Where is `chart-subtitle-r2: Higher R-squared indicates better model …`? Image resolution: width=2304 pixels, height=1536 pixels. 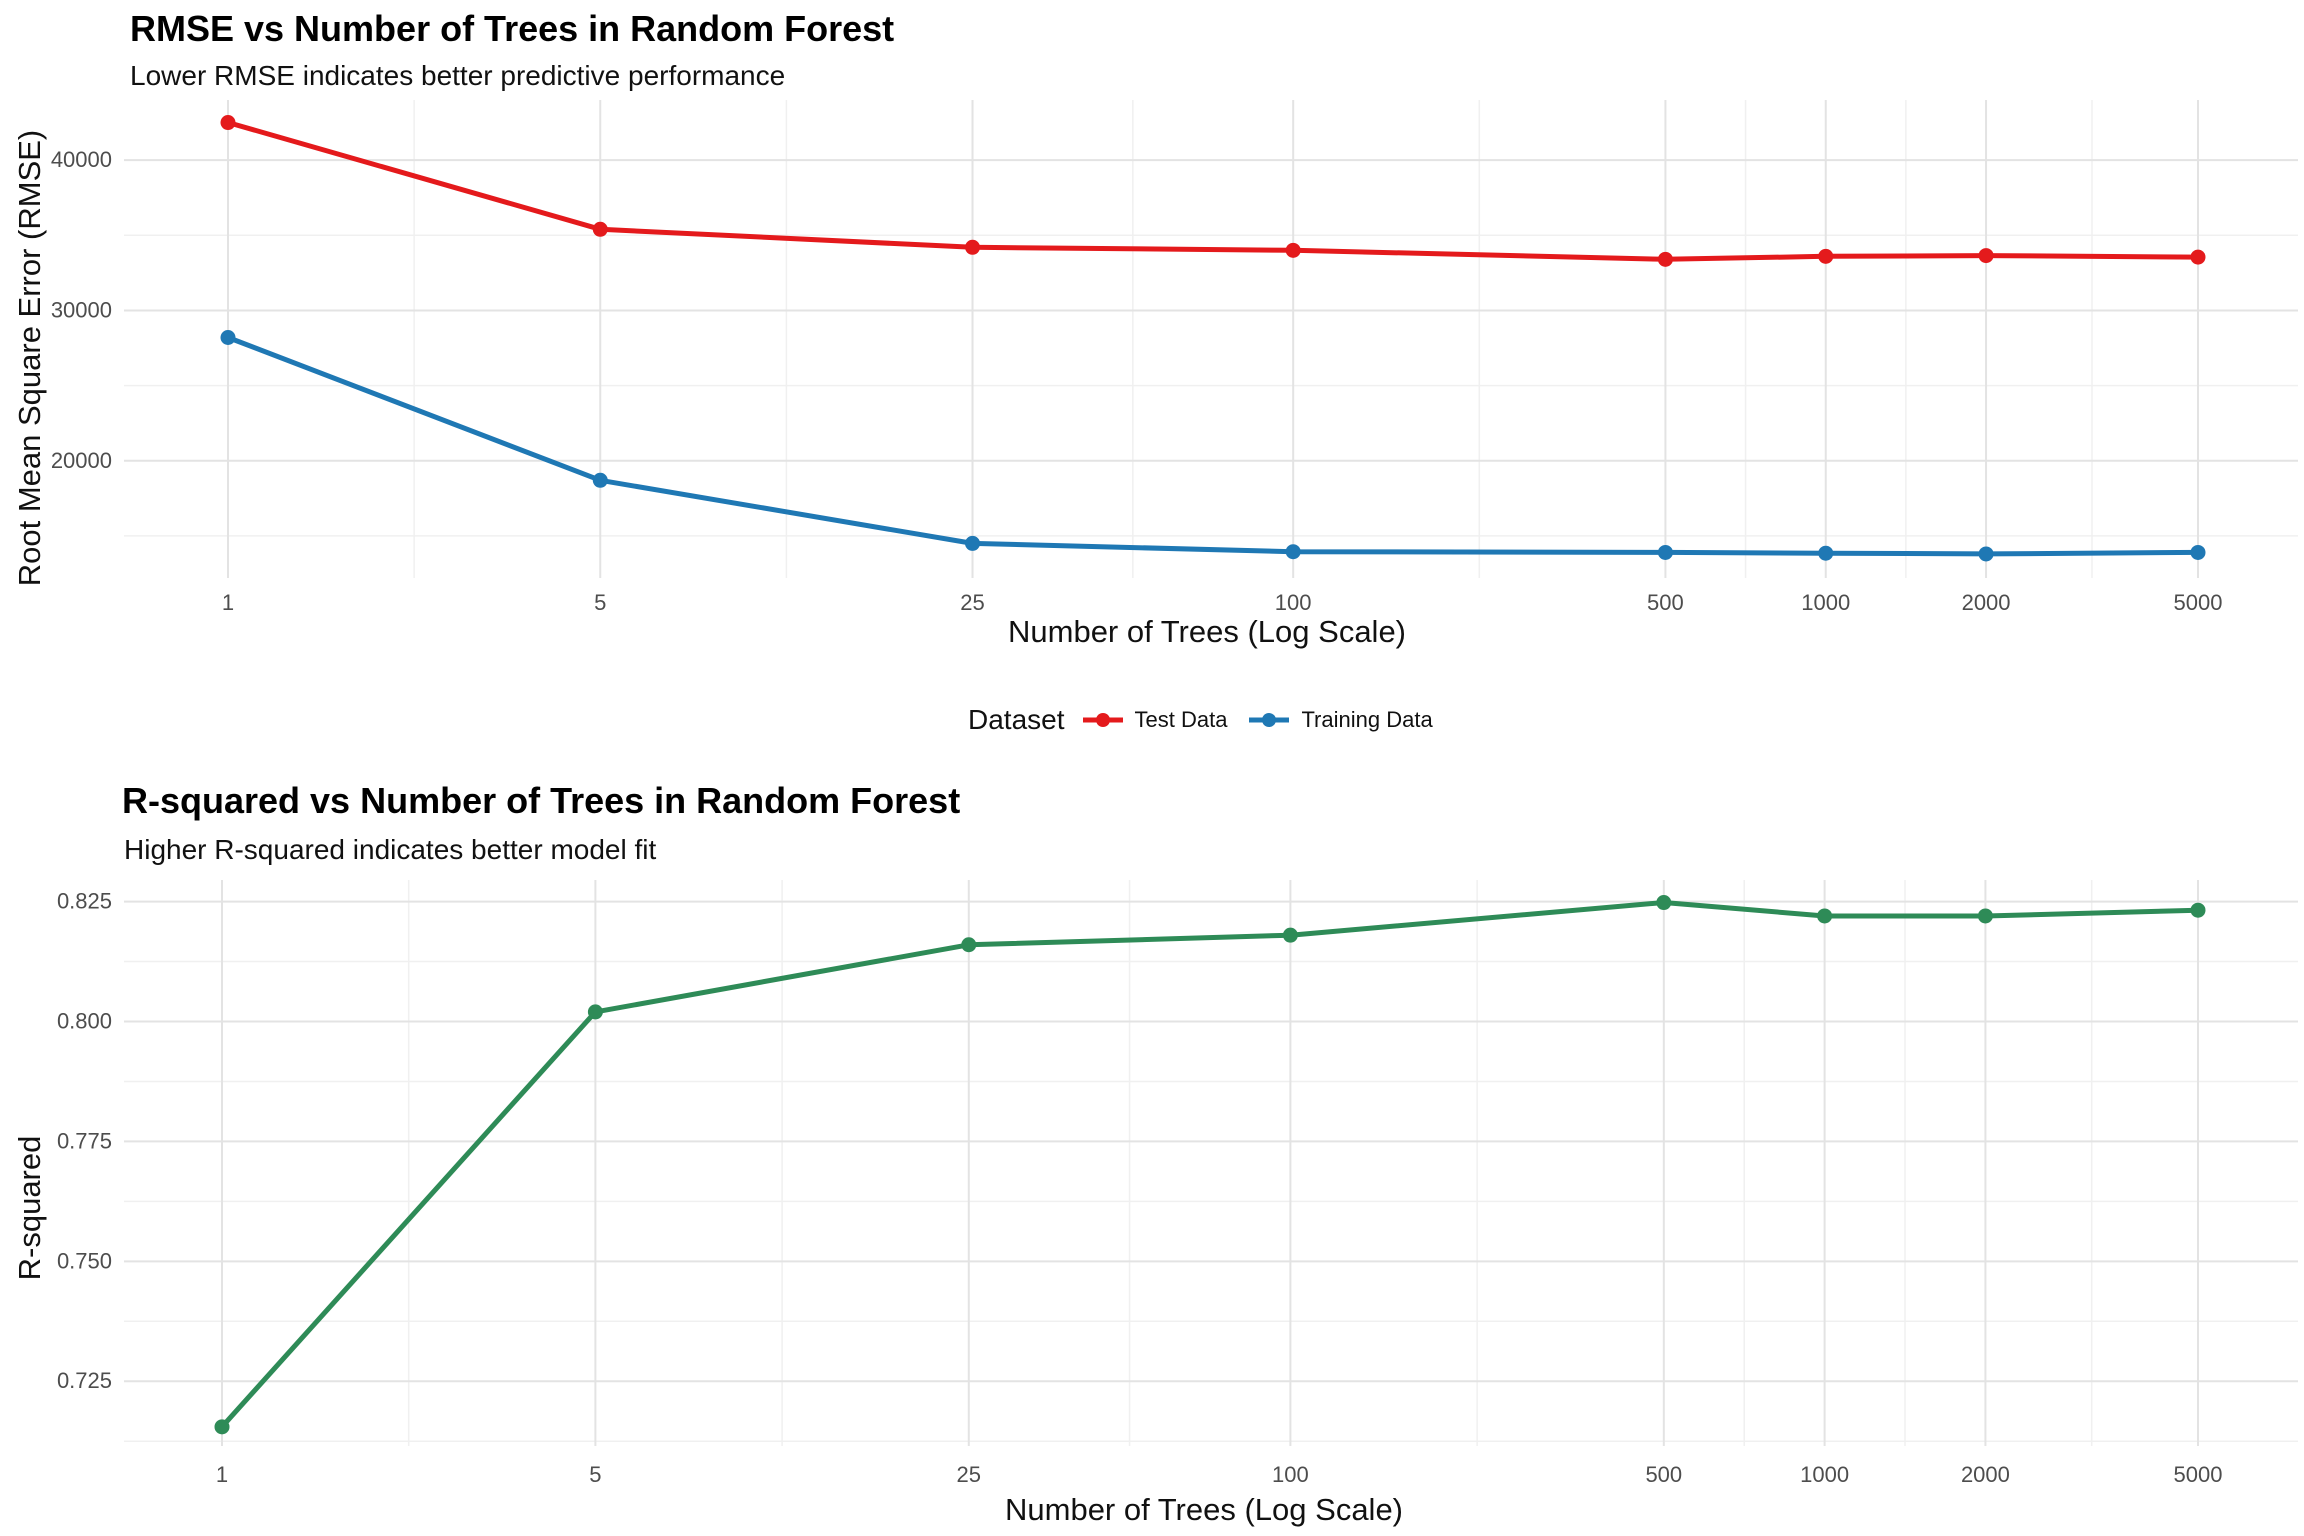 chart-subtitle-r2: Higher R-squared indicates better model … is located at coordinates (390, 849).